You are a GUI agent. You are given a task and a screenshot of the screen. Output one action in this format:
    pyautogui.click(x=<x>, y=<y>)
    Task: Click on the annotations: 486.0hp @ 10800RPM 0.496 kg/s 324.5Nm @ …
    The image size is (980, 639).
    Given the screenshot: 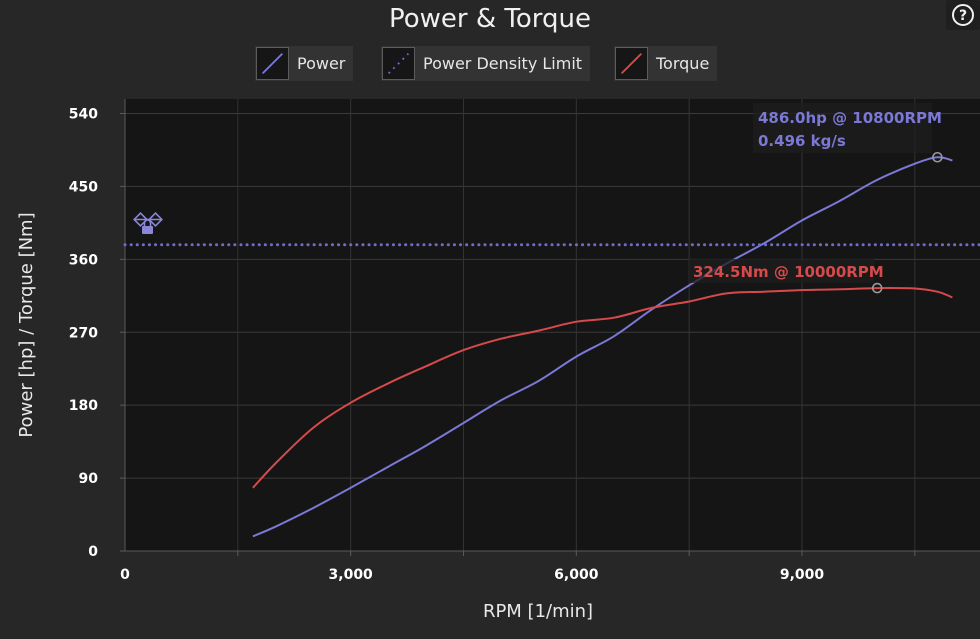 What is the action you would take?
    pyautogui.click(x=815, y=193)
    